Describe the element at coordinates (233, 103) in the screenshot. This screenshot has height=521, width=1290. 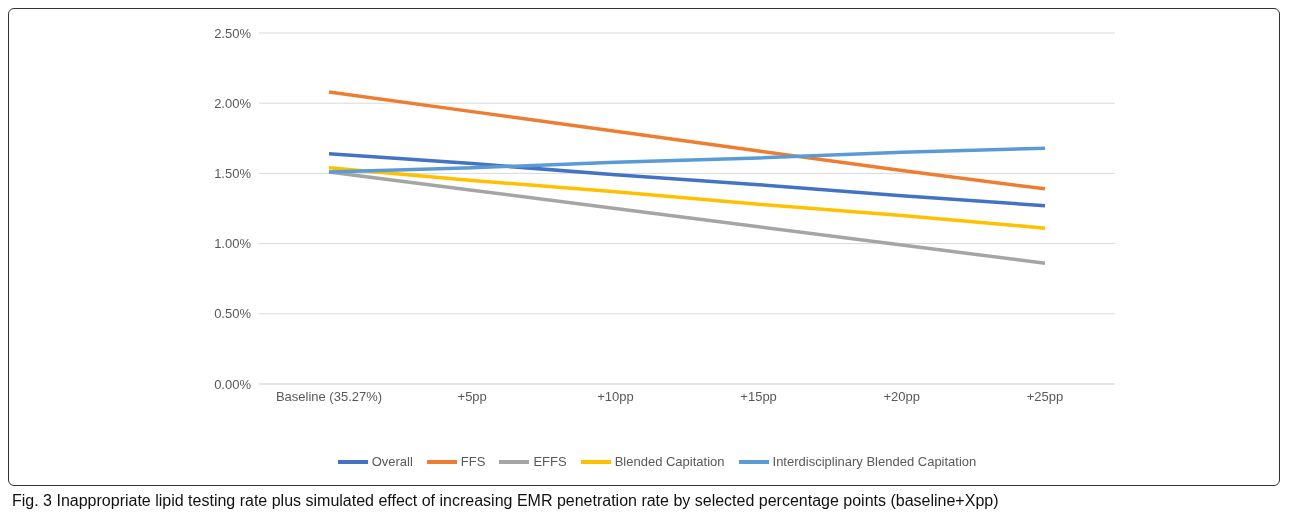
I see `y-tick-label: 2.00%` at that location.